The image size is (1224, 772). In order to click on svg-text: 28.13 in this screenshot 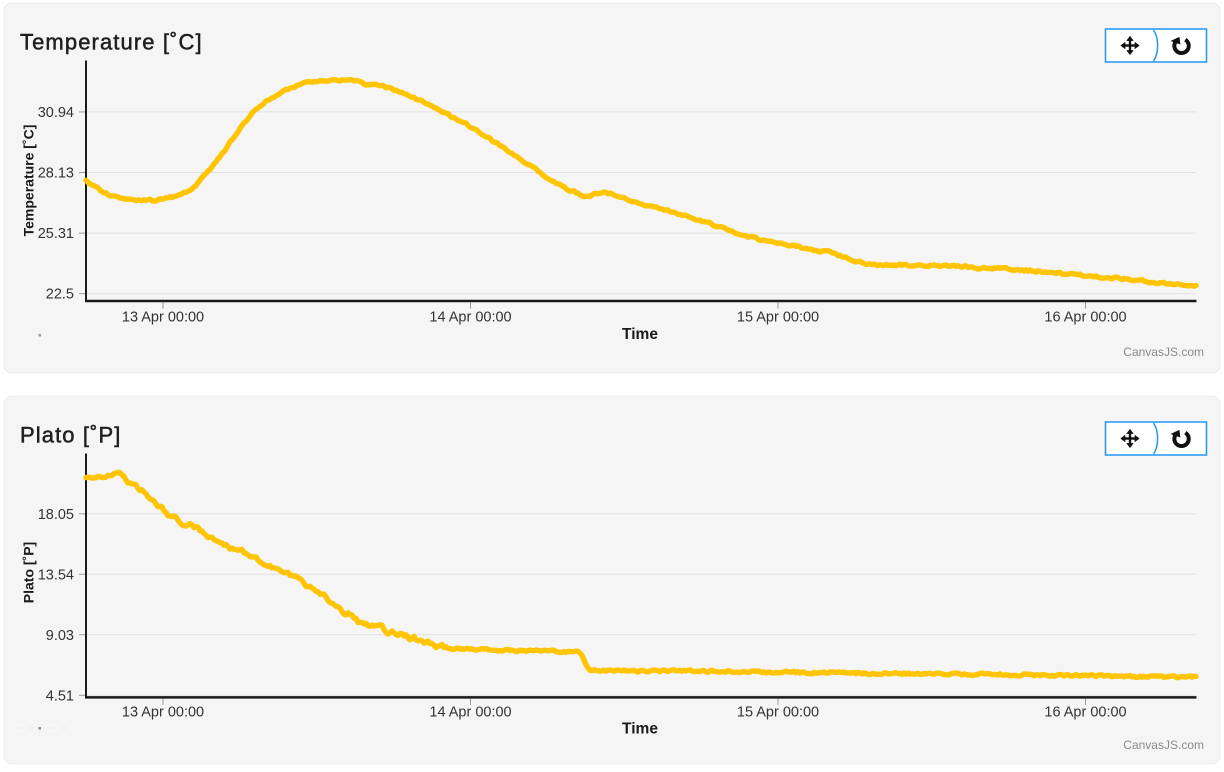, I will do `click(56, 174)`.